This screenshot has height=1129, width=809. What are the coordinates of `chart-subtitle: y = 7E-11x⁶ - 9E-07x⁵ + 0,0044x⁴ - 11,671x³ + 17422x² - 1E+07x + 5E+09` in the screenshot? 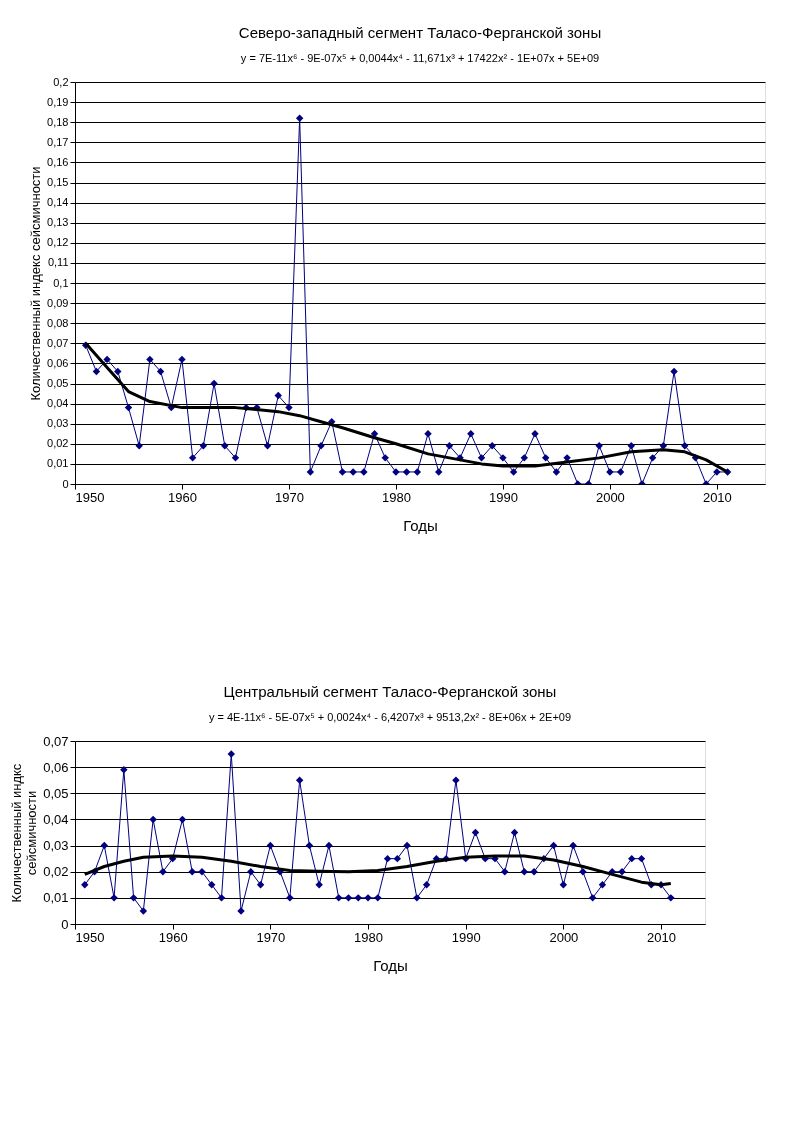 It's located at (420, 58).